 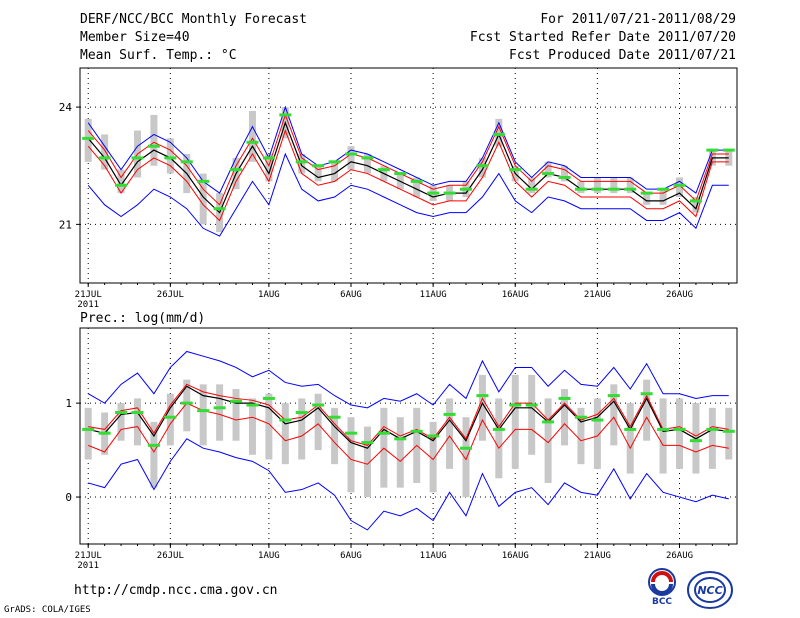 What do you see at coordinates (68, 497) in the screenshot?
I see `y-tick-label: 0` at bounding box center [68, 497].